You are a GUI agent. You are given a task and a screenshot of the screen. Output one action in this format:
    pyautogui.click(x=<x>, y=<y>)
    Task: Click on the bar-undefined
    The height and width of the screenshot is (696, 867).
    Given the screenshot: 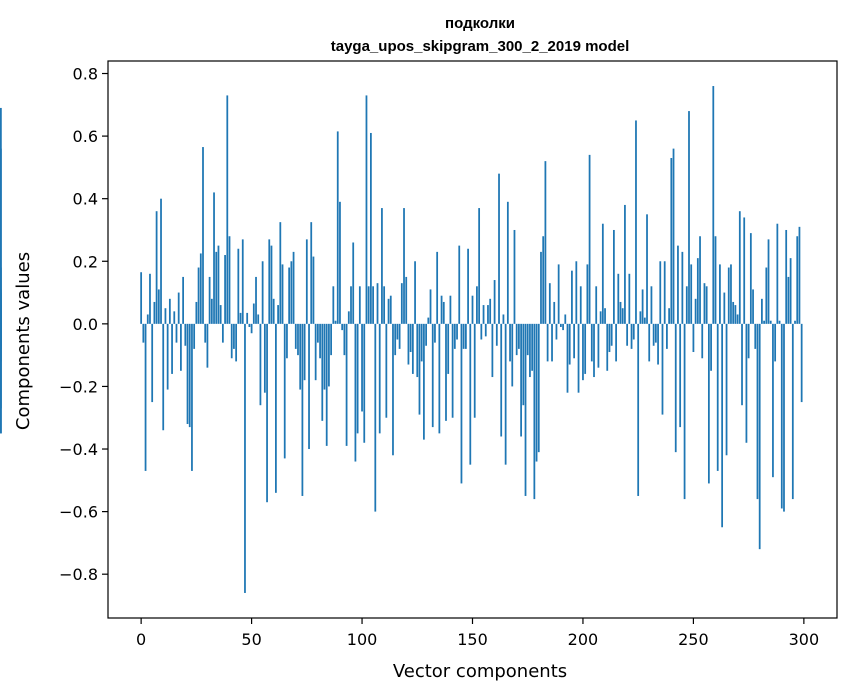 What is the action you would take?
    pyautogui.click(x=1, y=378)
    